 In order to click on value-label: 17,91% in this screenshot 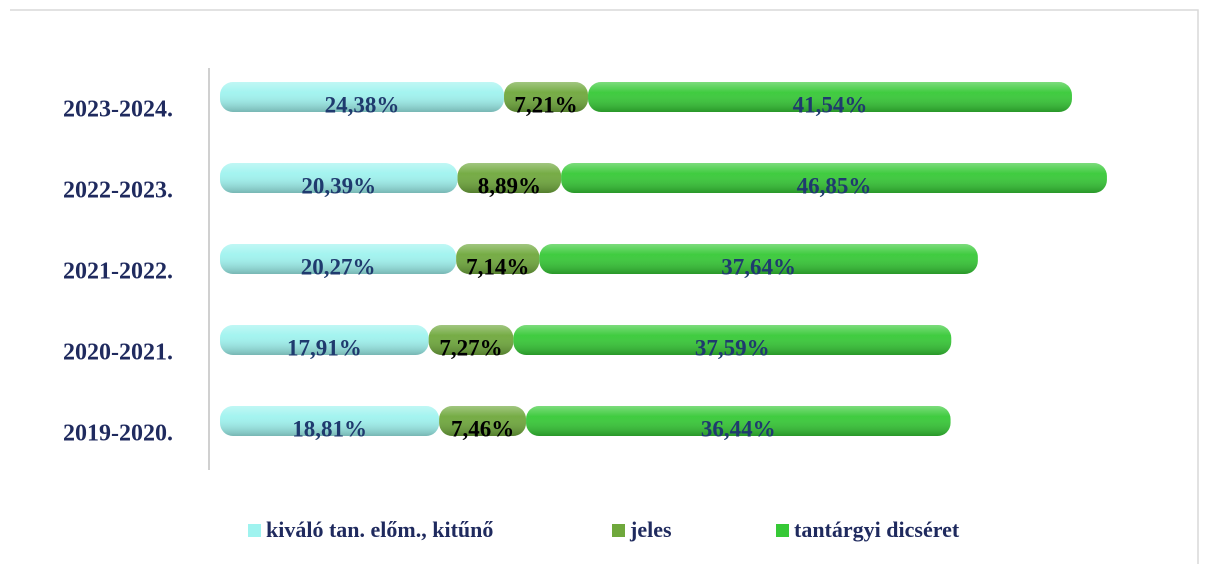, I will do `click(324, 347)`.